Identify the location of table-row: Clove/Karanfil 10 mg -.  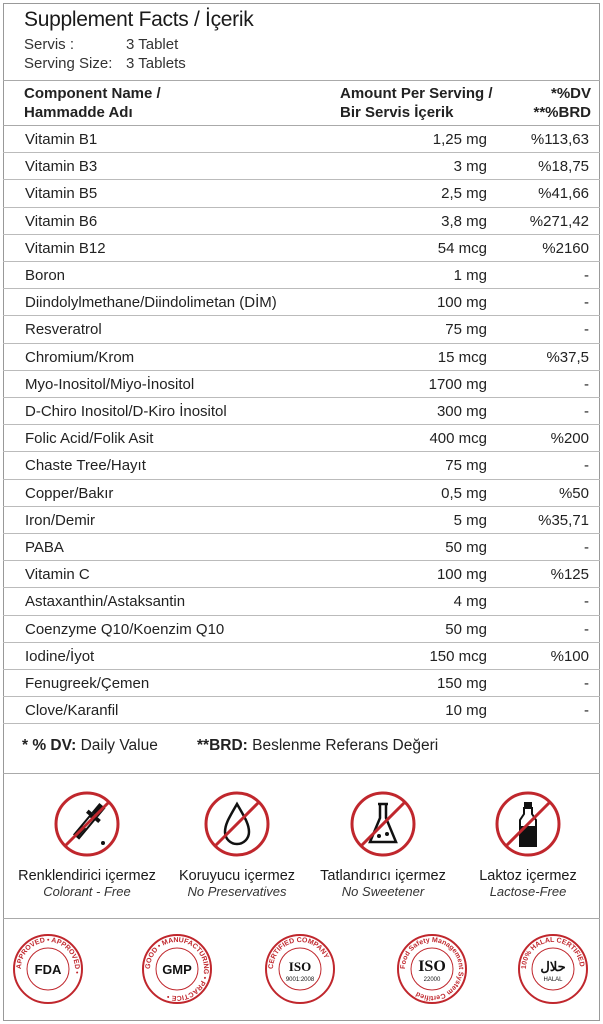
(301, 711).